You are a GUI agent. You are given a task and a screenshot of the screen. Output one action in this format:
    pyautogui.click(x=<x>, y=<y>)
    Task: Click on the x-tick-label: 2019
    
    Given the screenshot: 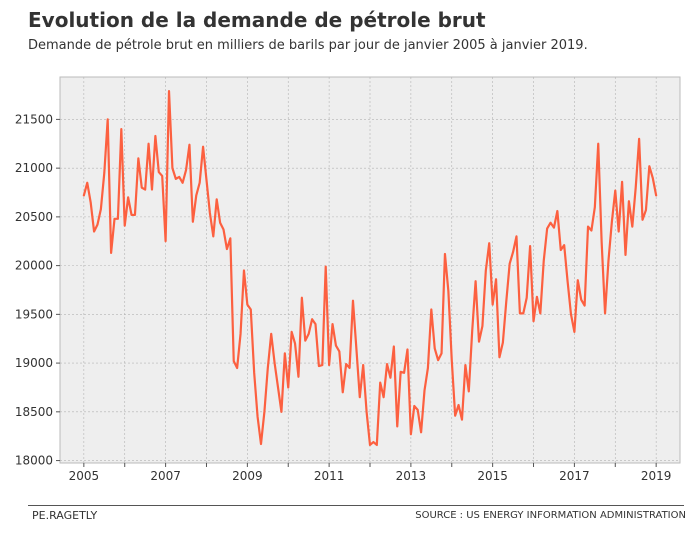 What is the action you would take?
    pyautogui.click(x=656, y=476)
    